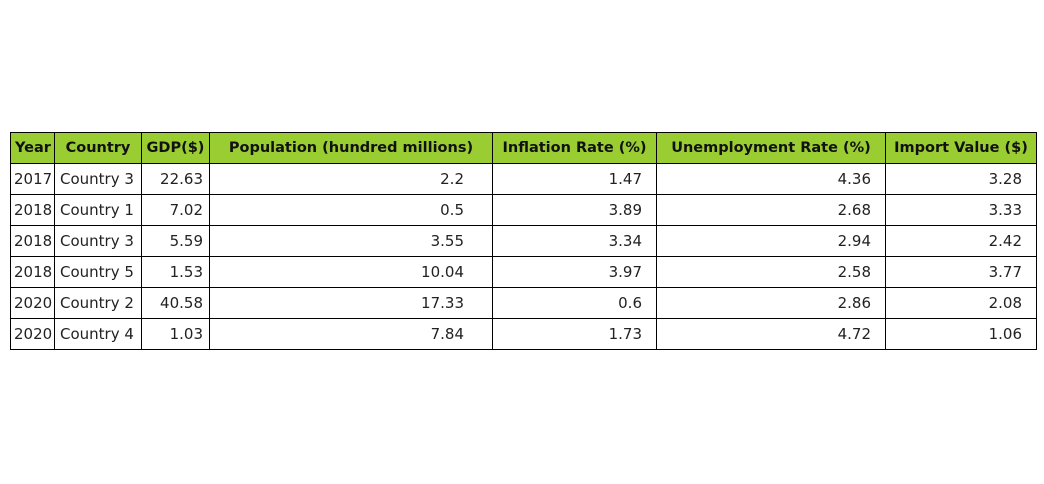  I want to click on cell-inflation-rate: 1.73, so click(574, 334).